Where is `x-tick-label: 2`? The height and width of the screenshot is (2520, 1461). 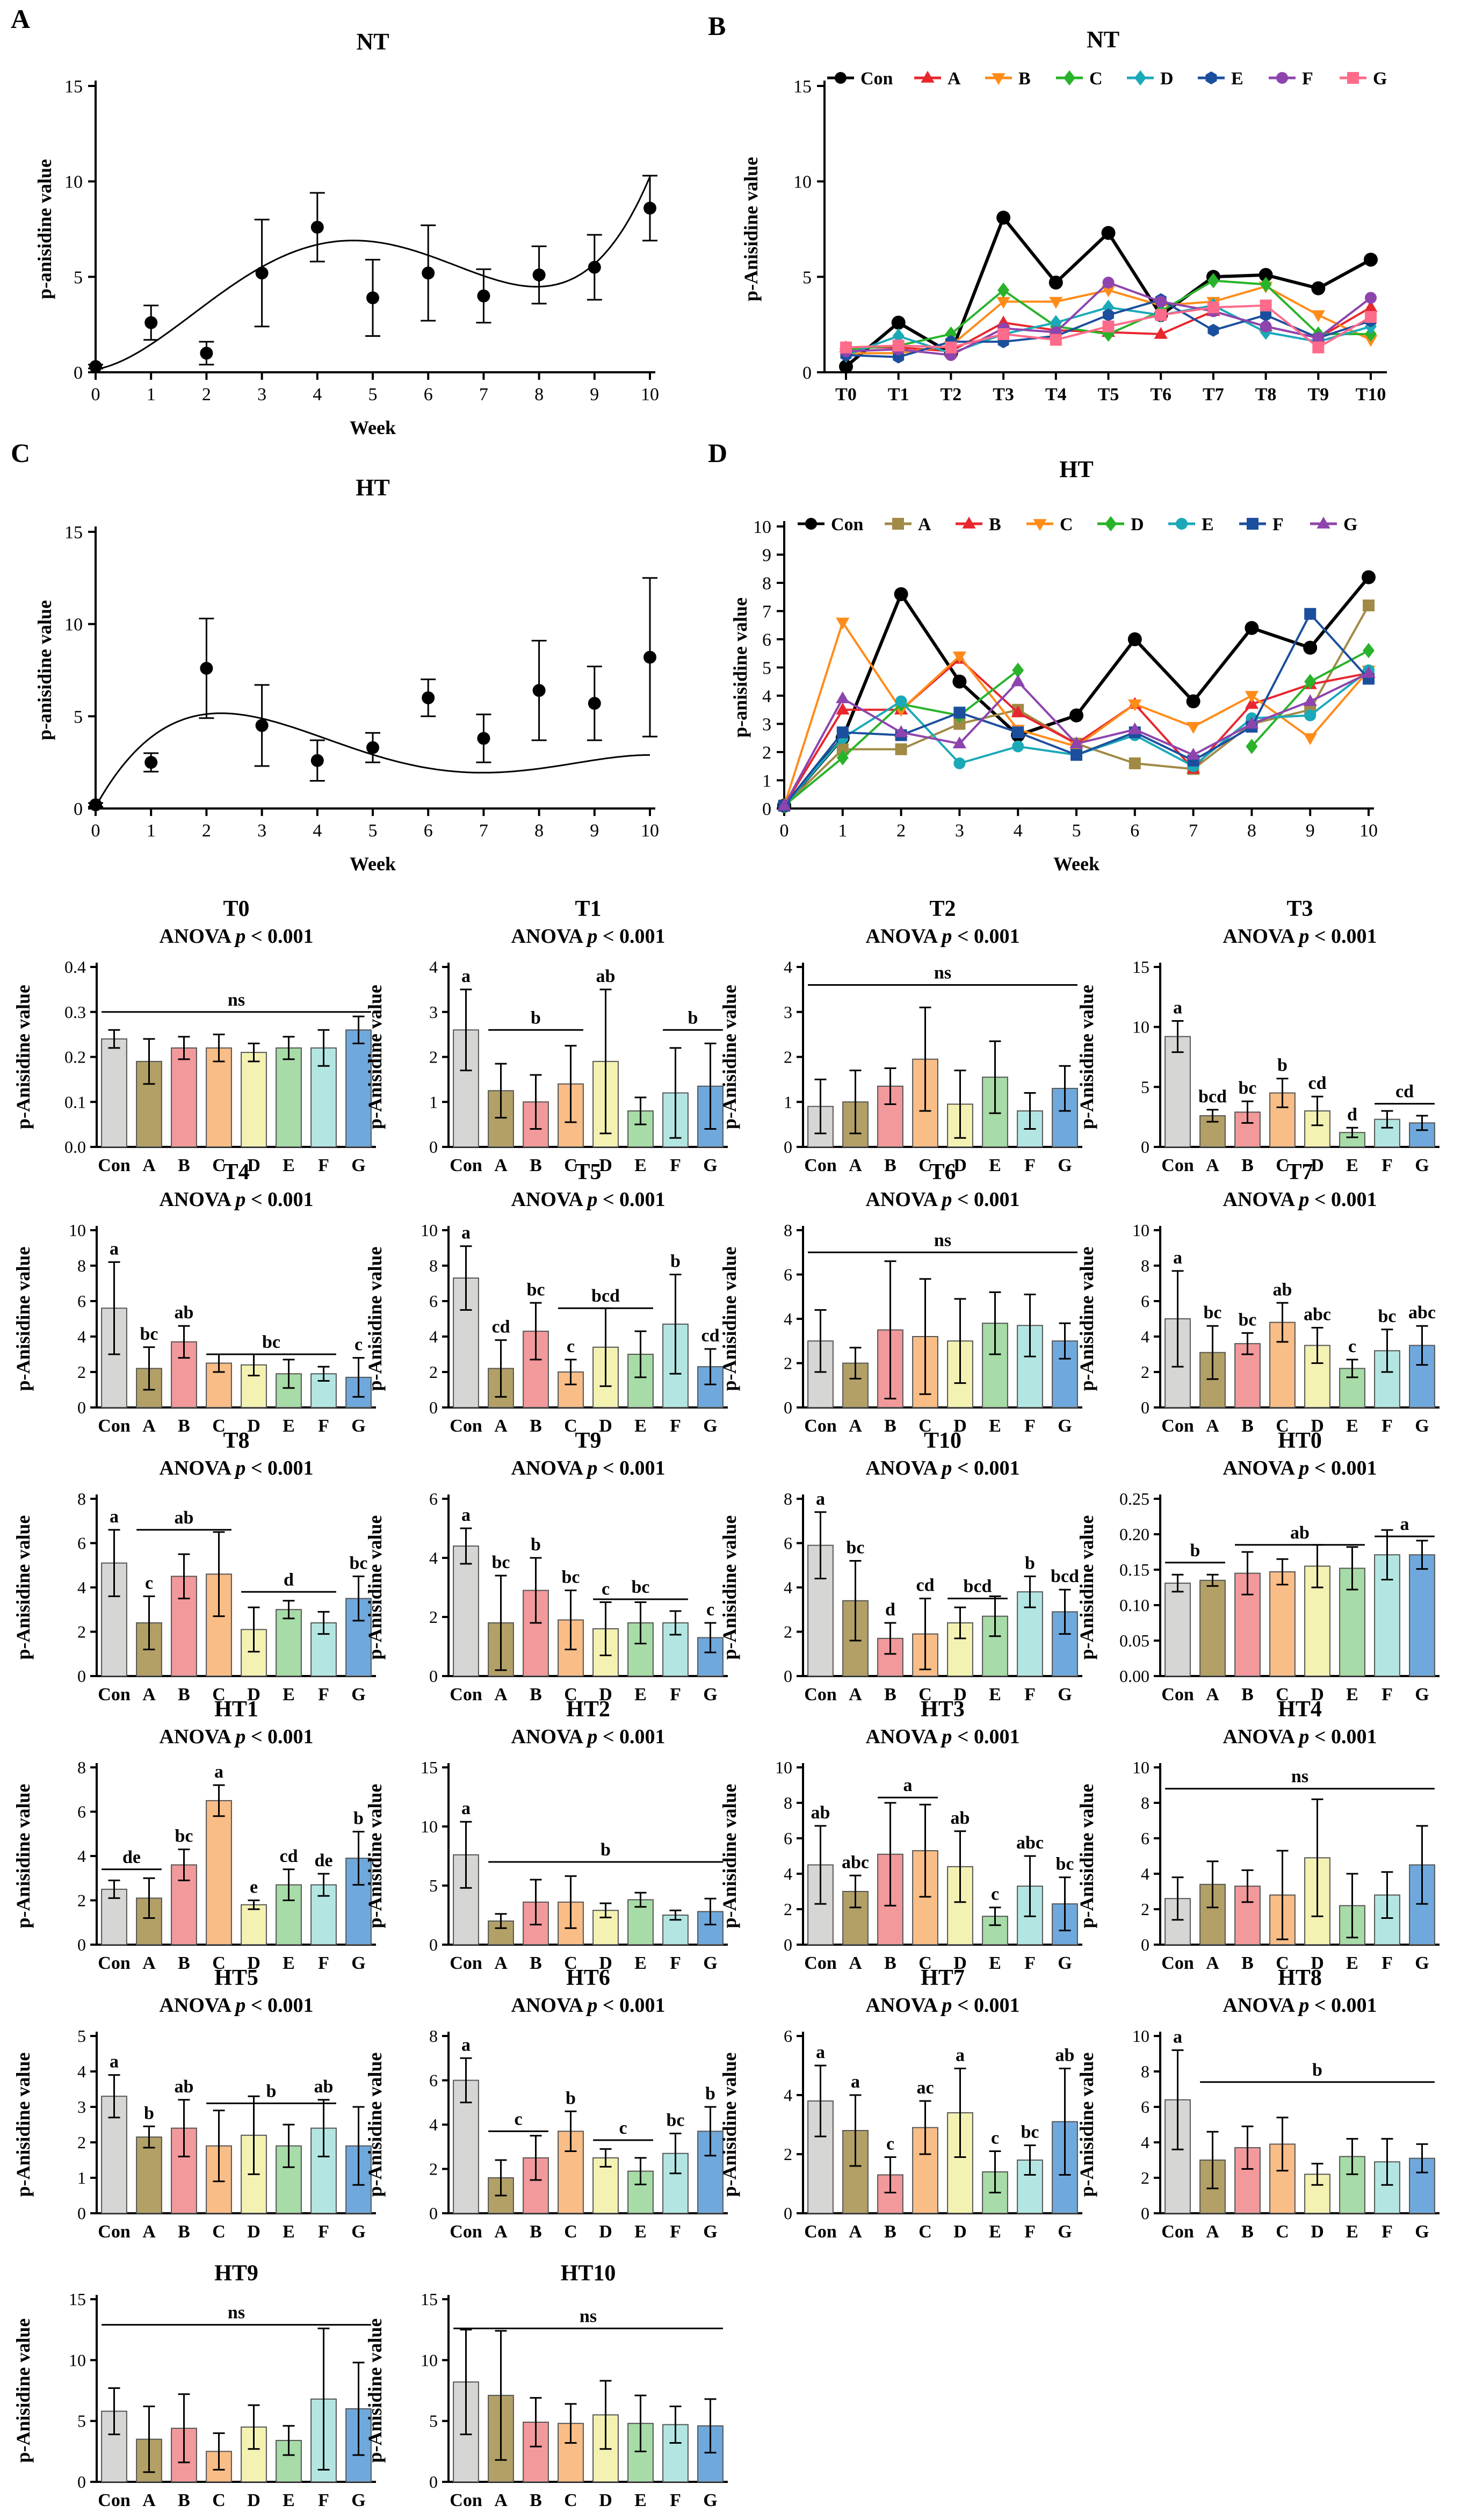
x-tick-label: 2 is located at coordinates (206, 831).